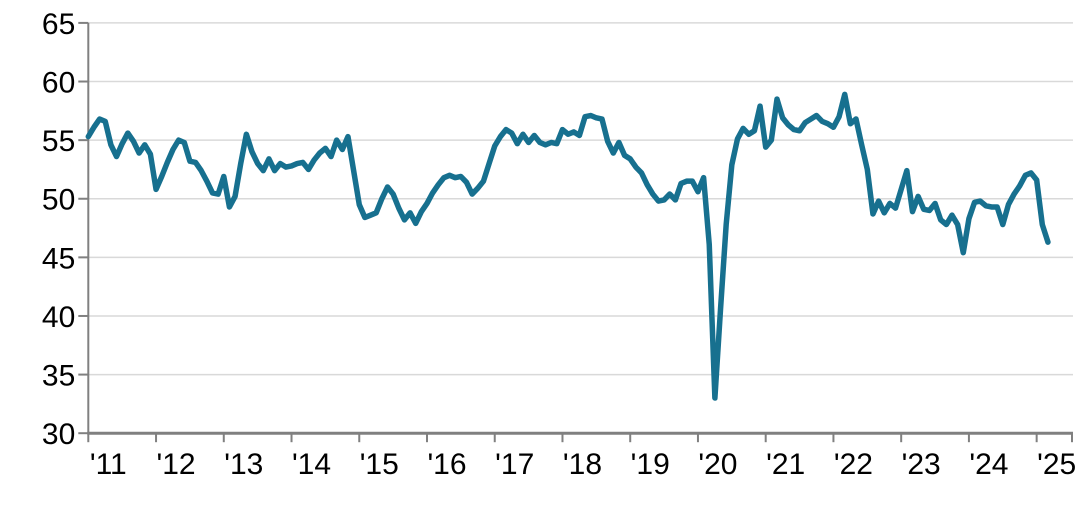  I want to click on y-axis-tick-label: 50, so click(58, 200).